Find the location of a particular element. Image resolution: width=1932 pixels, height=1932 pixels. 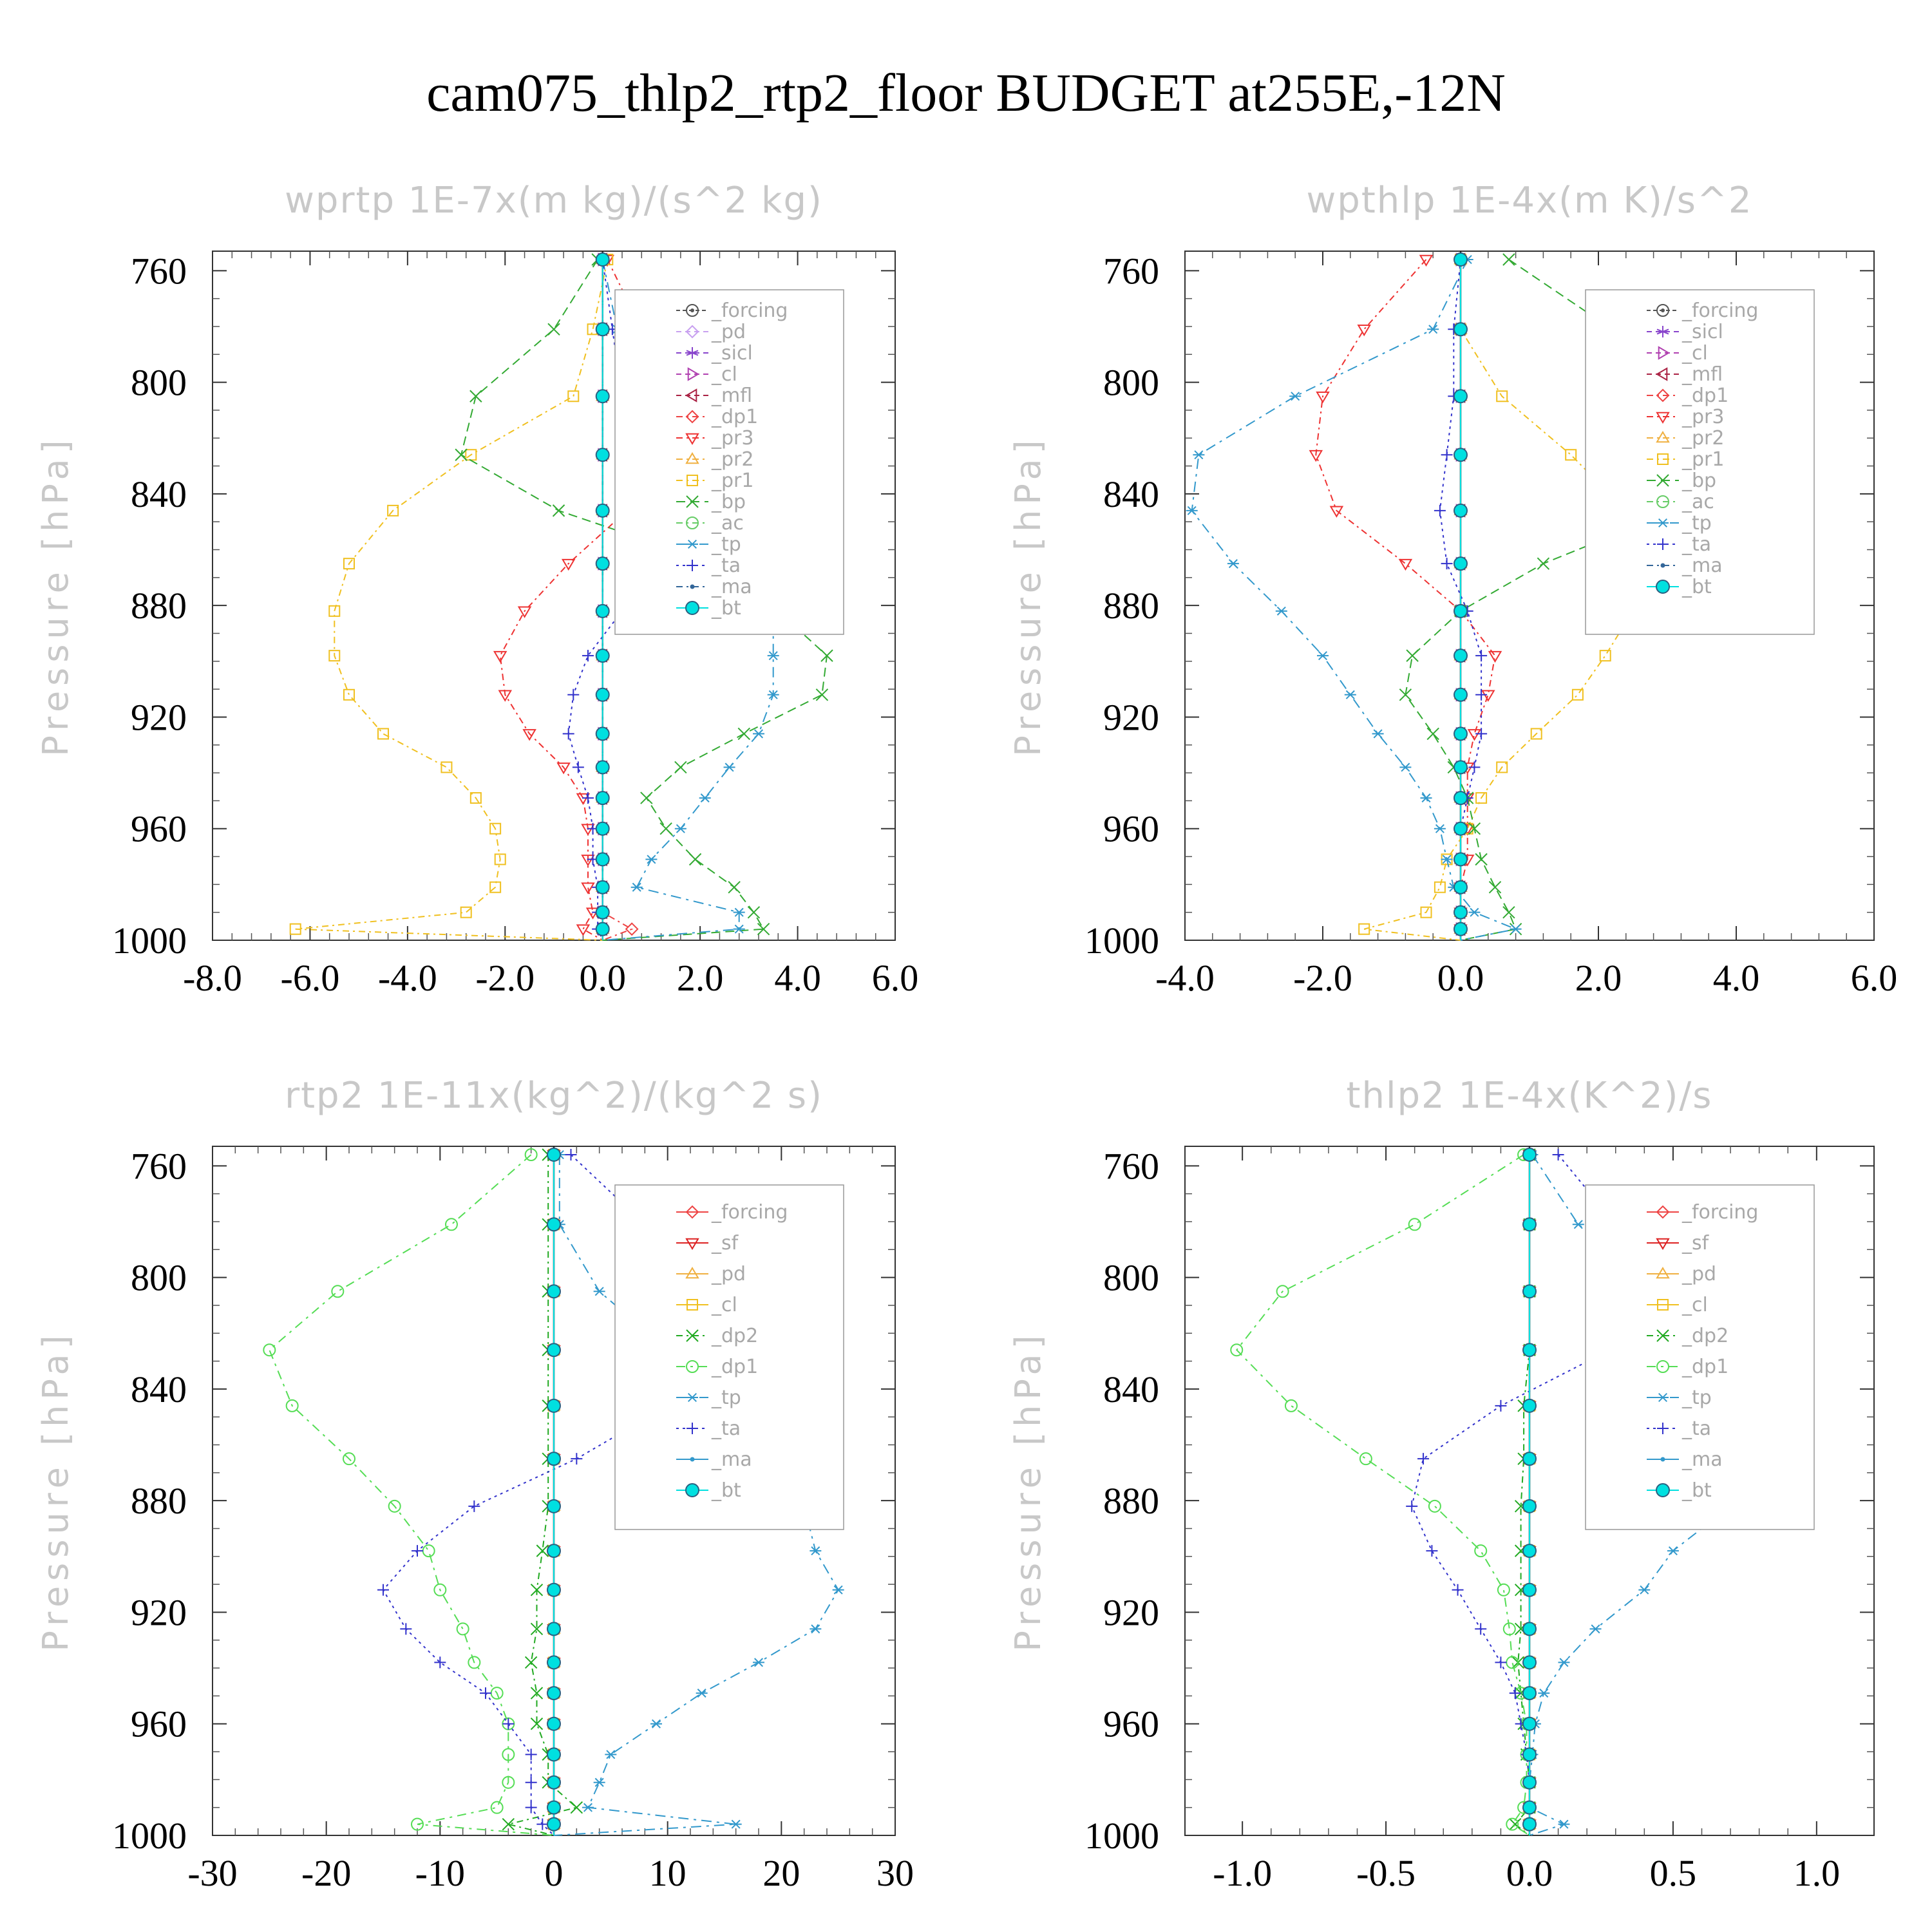

x-tick-label: 0.0 is located at coordinates (603, 978).